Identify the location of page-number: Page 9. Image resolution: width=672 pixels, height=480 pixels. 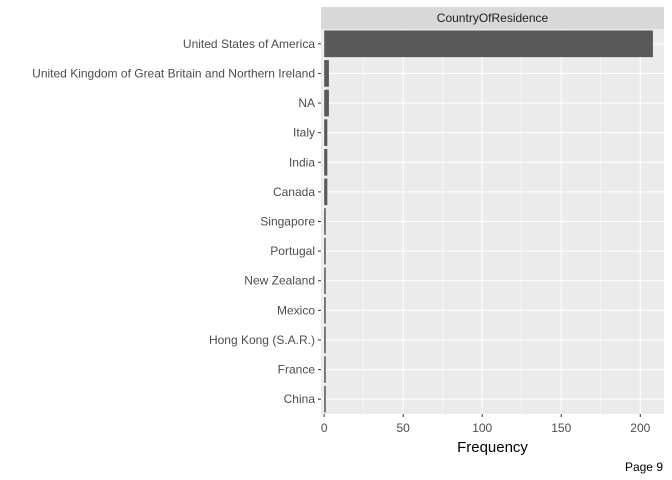
(644, 467).